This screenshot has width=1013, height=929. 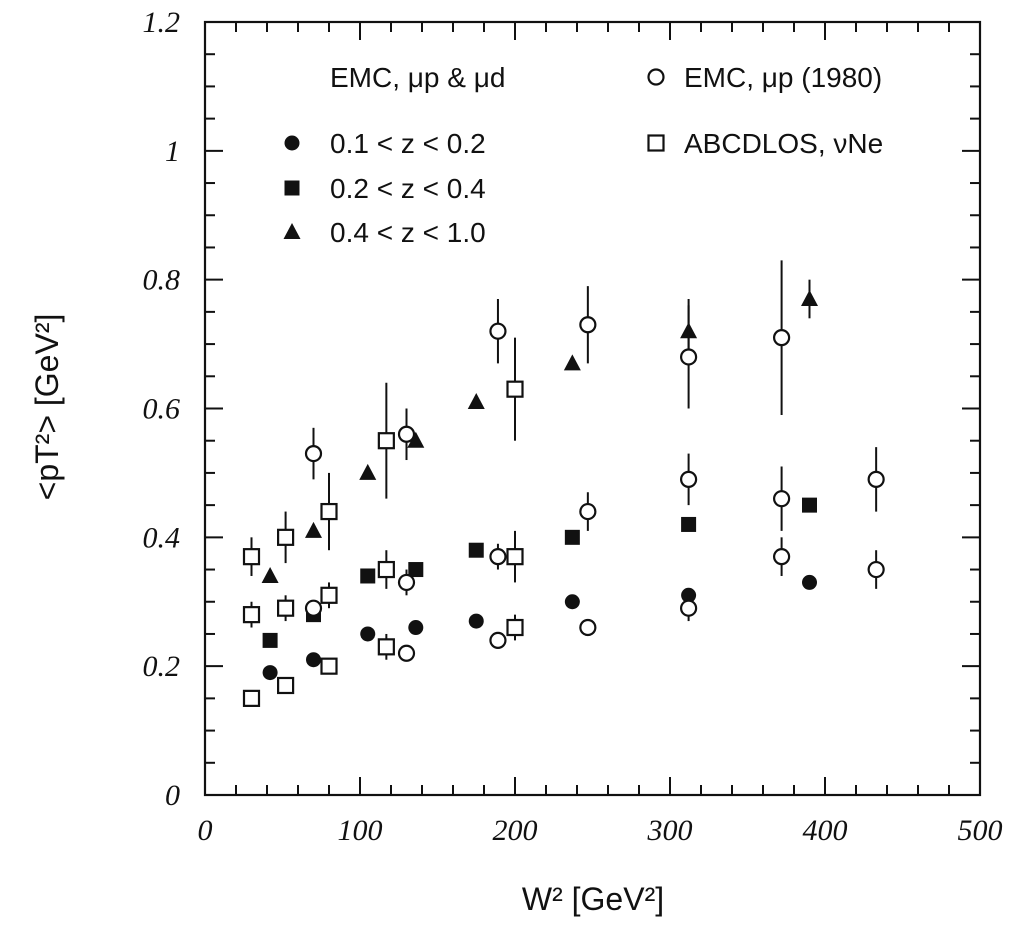 I want to click on y-tick-label: 0.4, so click(x=162, y=537).